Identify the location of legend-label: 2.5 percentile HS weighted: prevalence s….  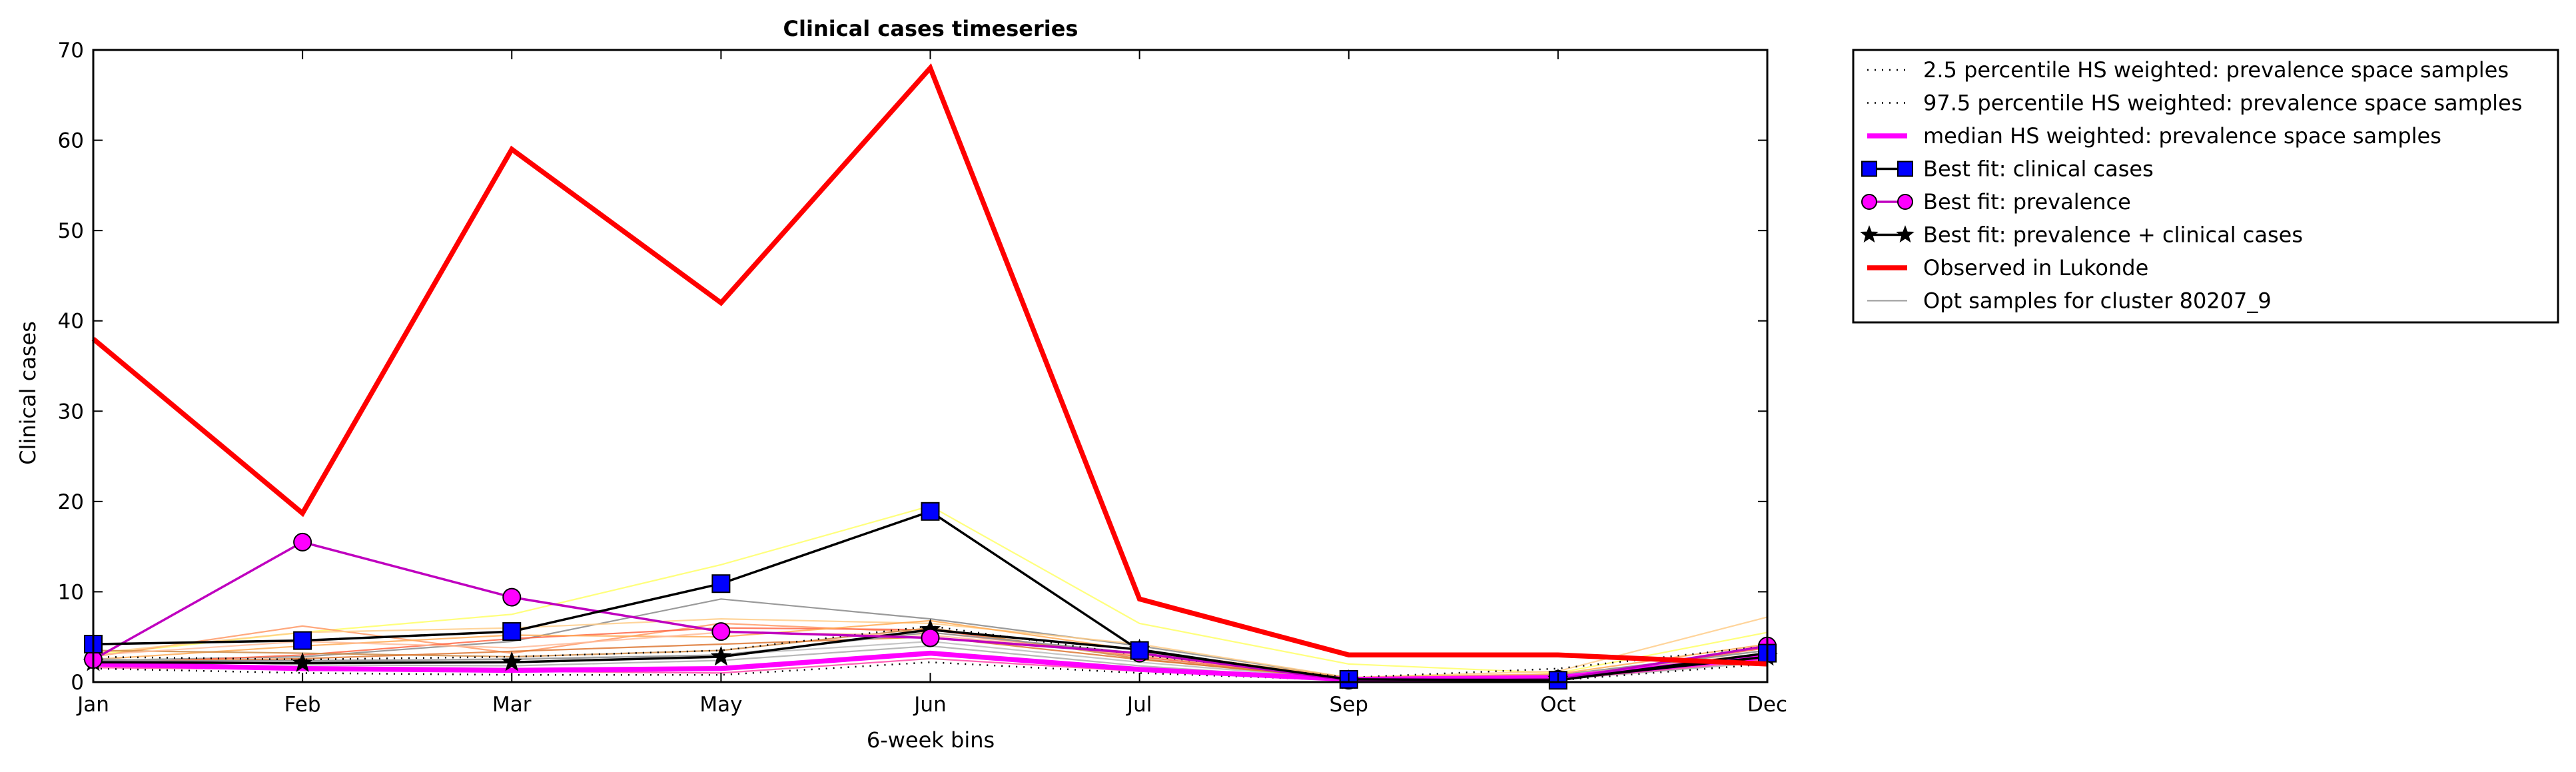
(2216, 70).